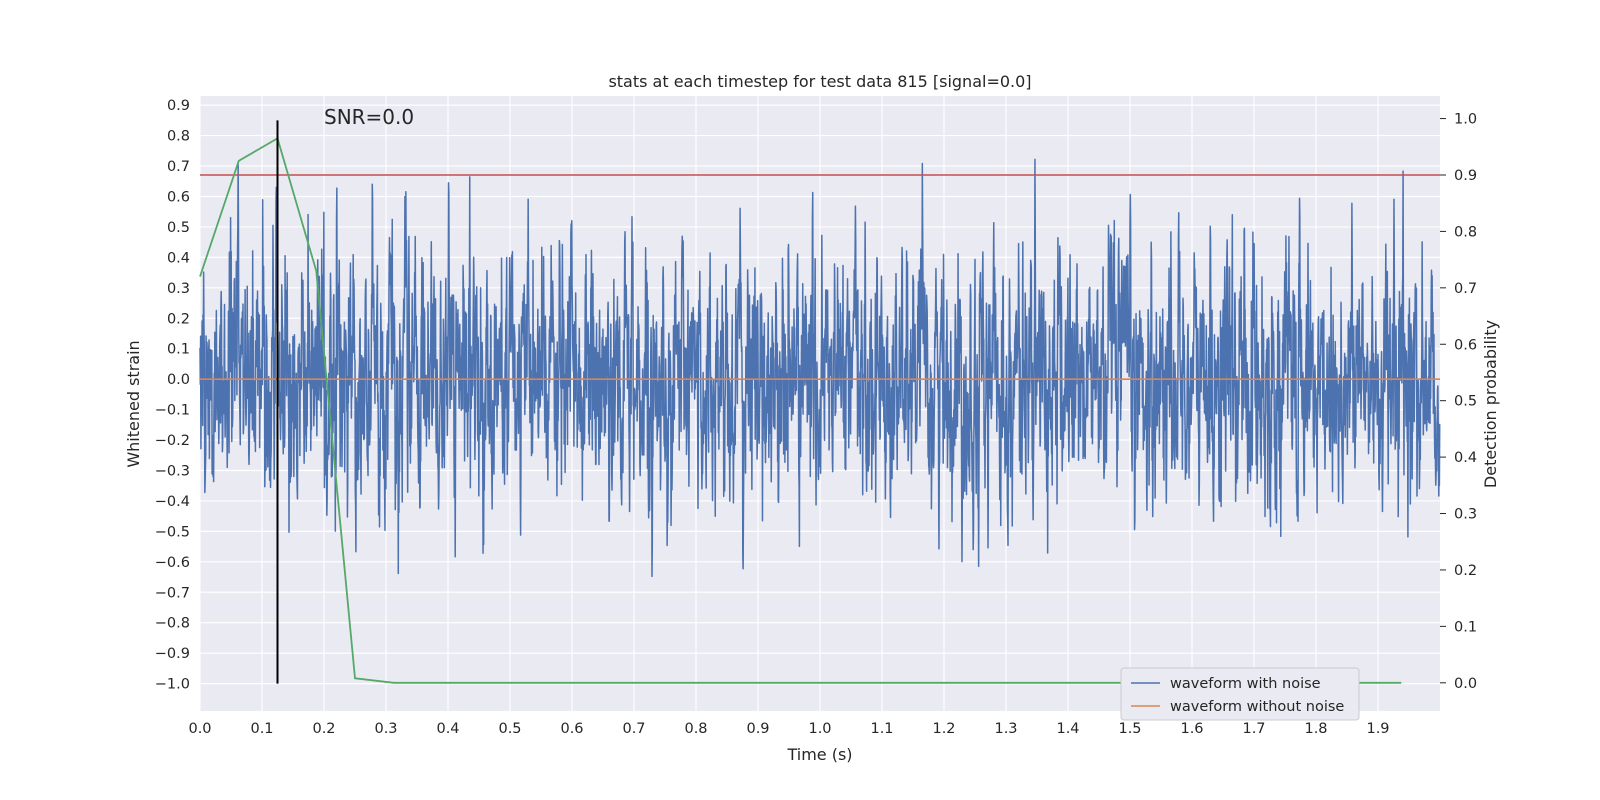  Describe the element at coordinates (172, 502) in the screenshot. I see `y-tick-label: −0.4` at that location.